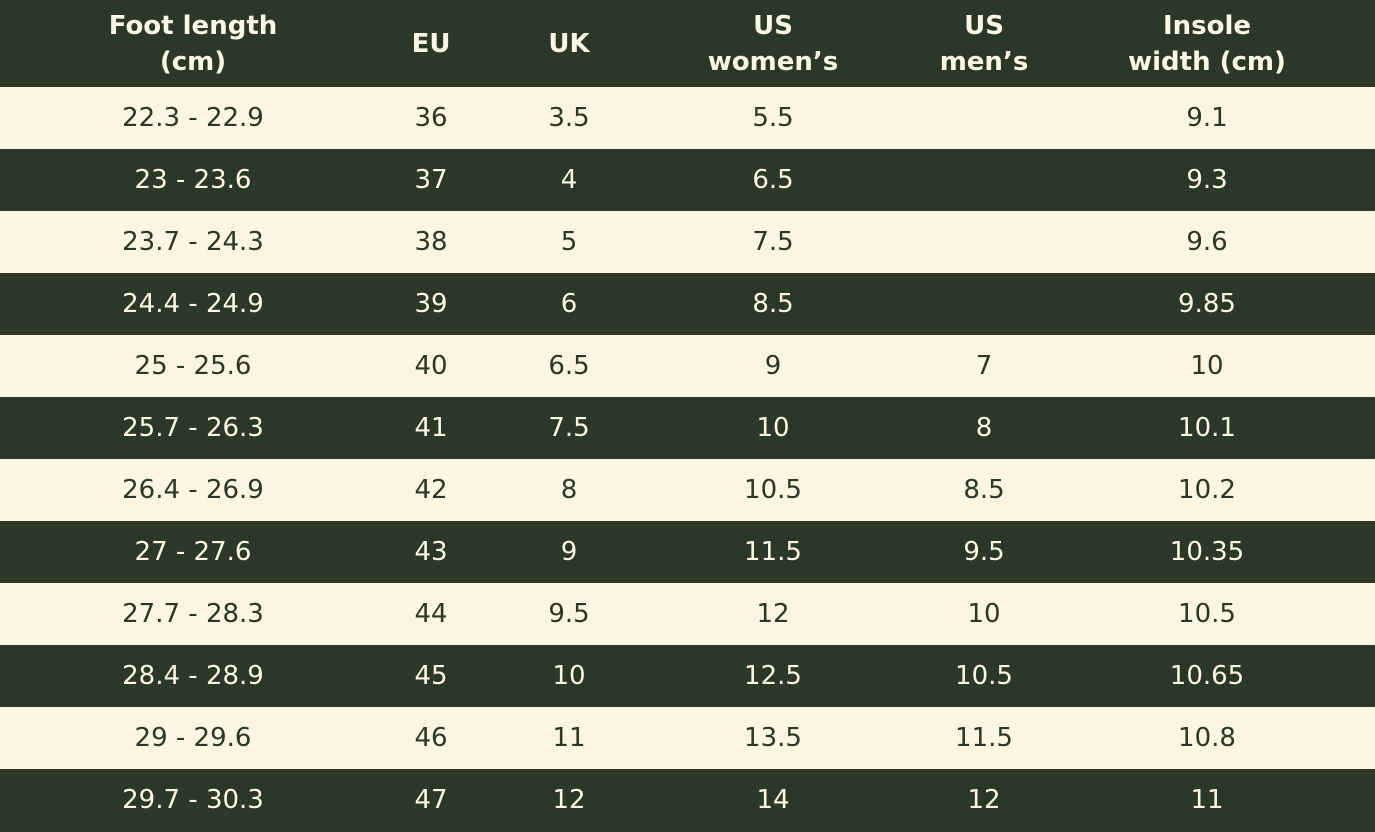 This screenshot has height=832, width=1375. Describe the element at coordinates (773, 304) in the screenshot. I see `table-cell: 8.5` at that location.